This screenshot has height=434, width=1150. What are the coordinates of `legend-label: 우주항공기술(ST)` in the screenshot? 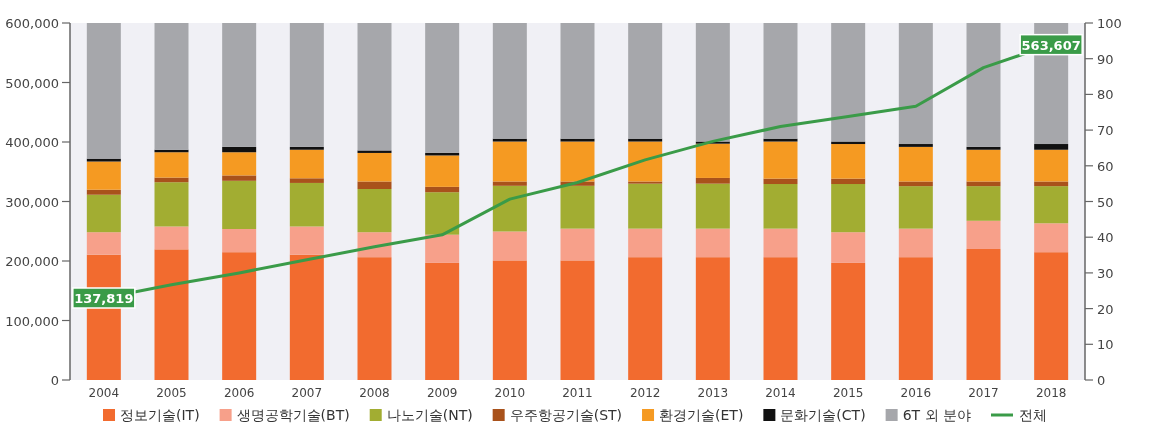 It's located at (566, 415).